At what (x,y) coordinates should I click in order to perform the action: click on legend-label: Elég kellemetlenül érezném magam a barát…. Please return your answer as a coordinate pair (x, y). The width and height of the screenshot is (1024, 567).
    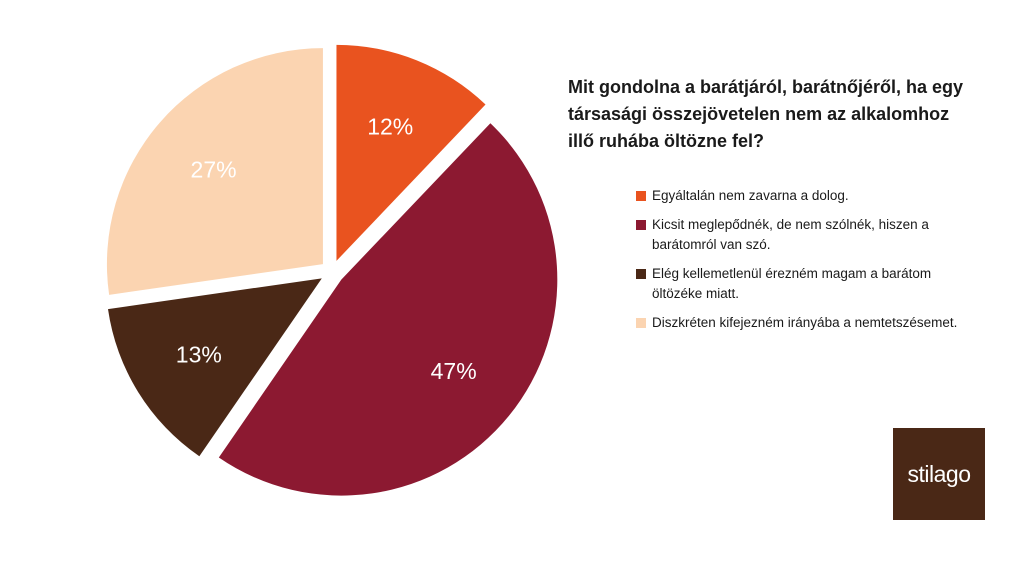
    Looking at the image, I should click on (792, 283).